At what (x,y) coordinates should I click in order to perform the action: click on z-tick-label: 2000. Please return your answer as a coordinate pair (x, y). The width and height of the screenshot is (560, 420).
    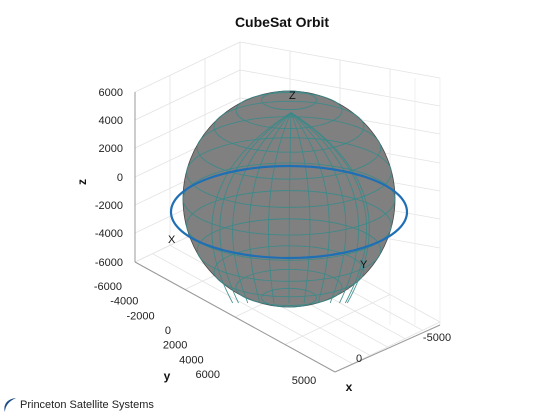
    Looking at the image, I should click on (111, 149).